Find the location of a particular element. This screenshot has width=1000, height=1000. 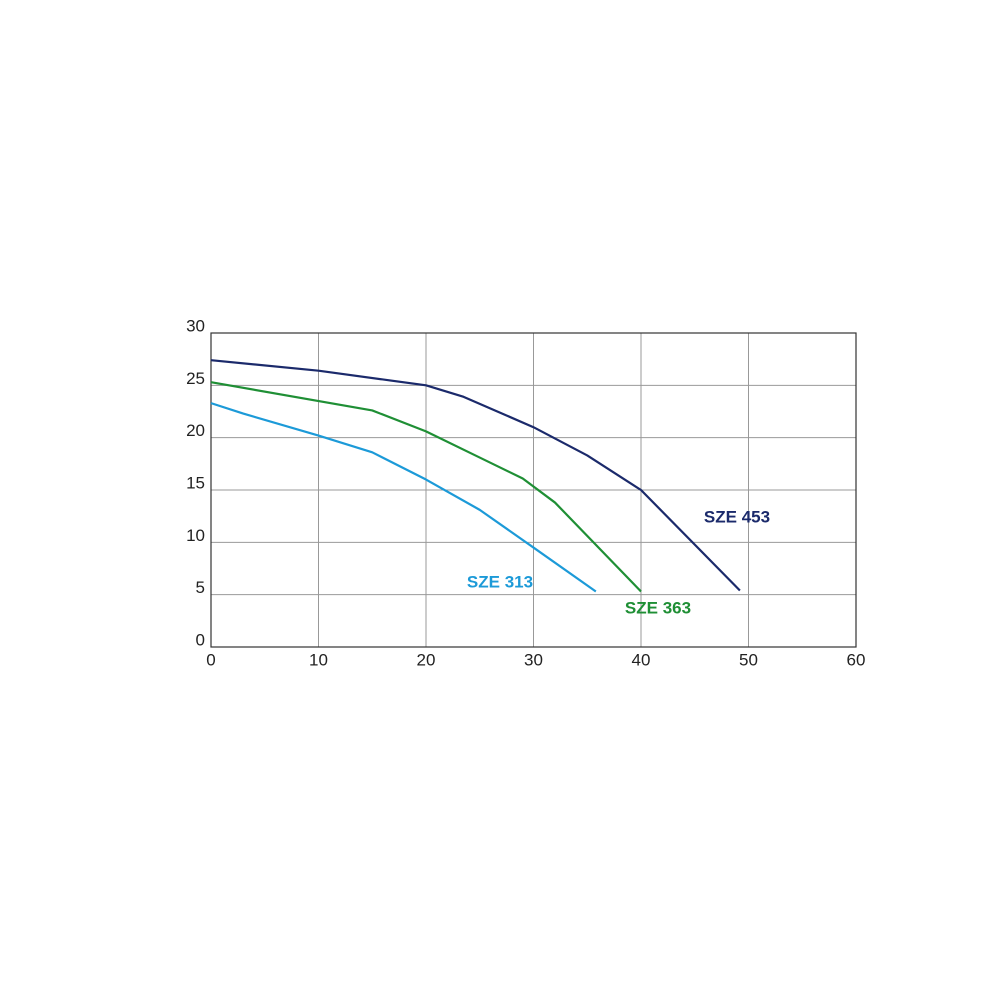

x-tick-label: 20 is located at coordinates (426, 659).